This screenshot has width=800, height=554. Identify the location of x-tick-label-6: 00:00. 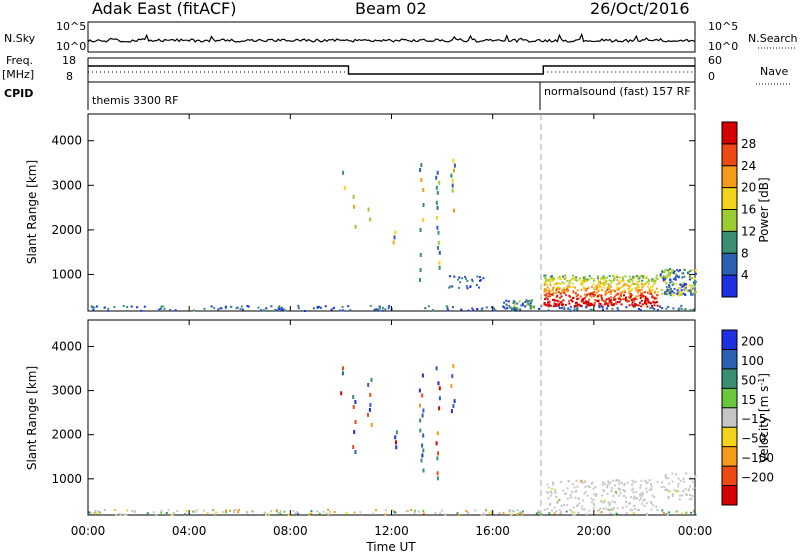
(695, 531).